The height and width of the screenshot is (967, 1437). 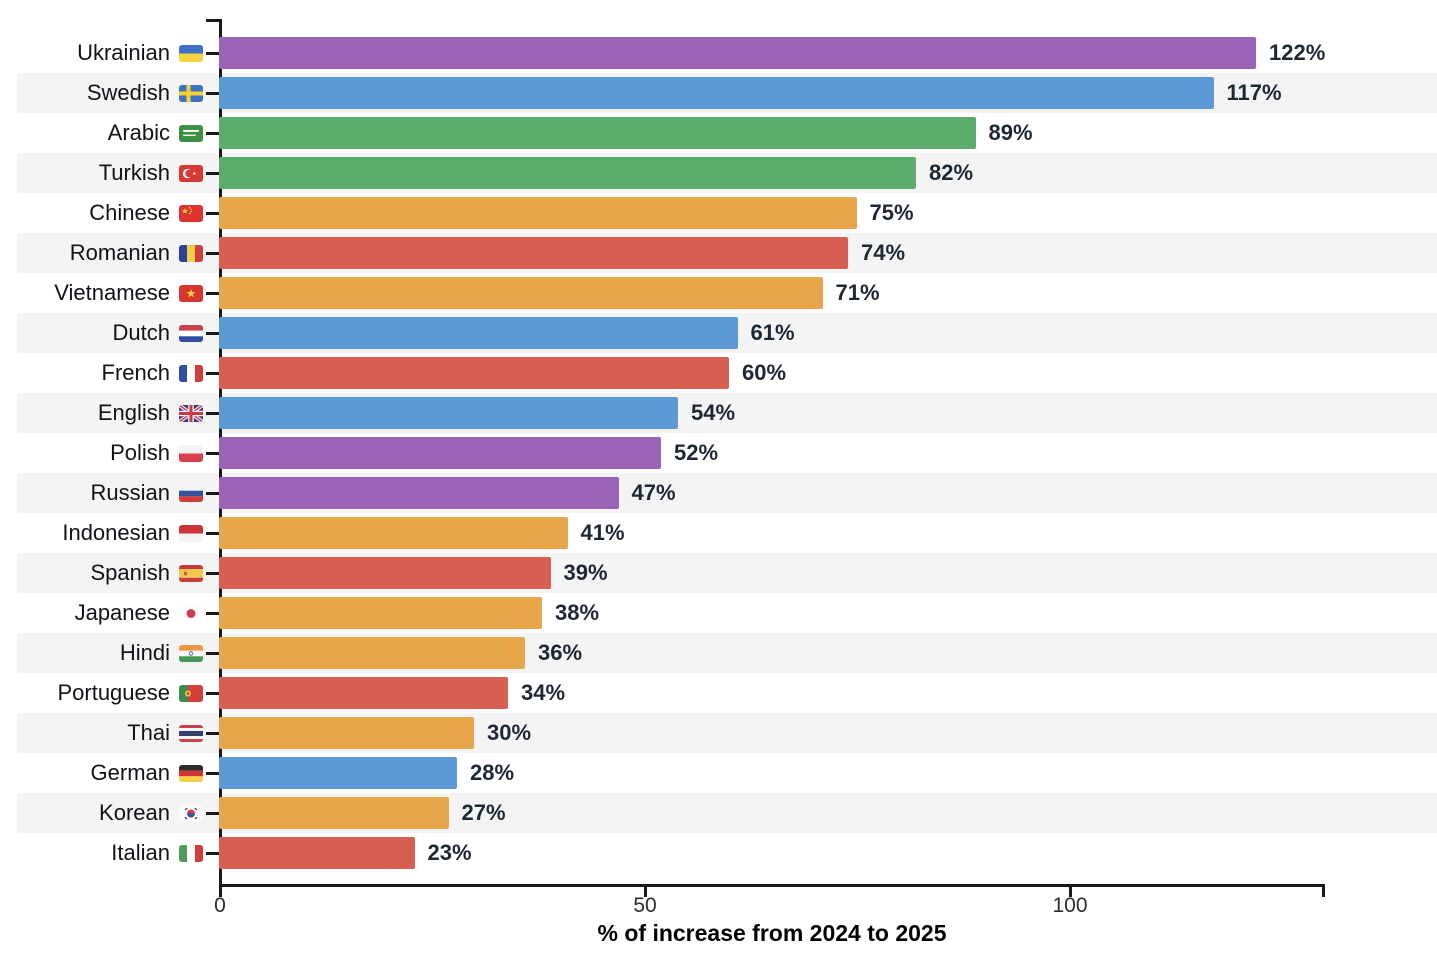 I want to click on row-label-russian: Russian, so click(x=101, y=493).